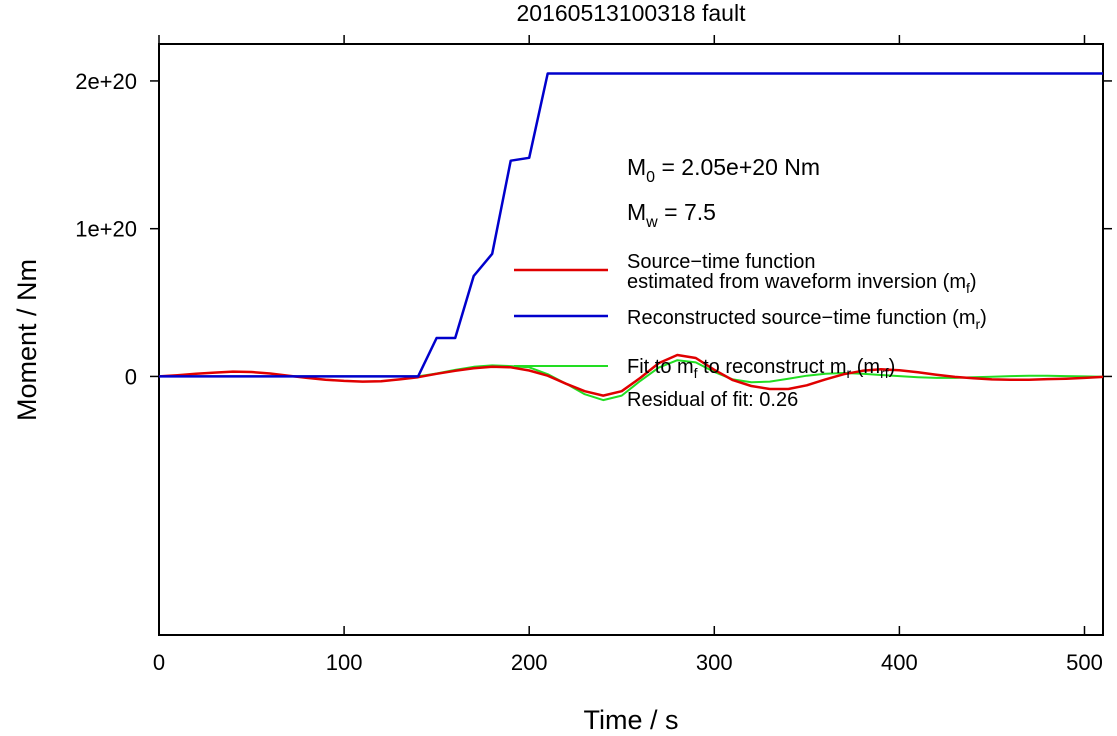 The height and width of the screenshot is (736, 1117). What do you see at coordinates (1084, 662) in the screenshot?
I see `x-tick-label: 500` at bounding box center [1084, 662].